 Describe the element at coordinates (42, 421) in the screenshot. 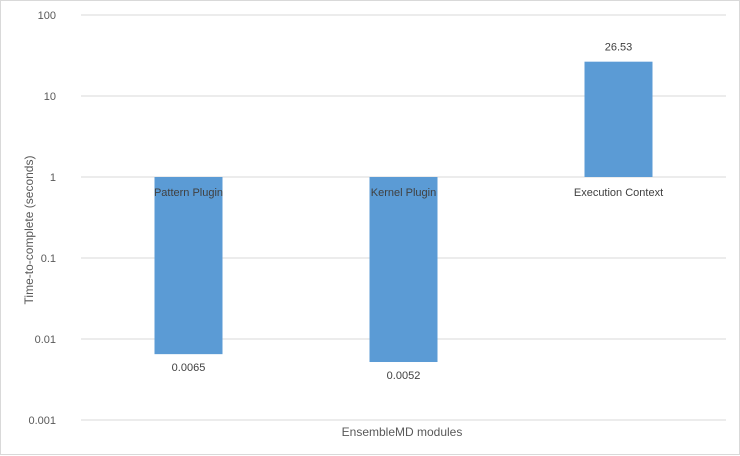

I see `y-tick-label: 0.001` at that location.